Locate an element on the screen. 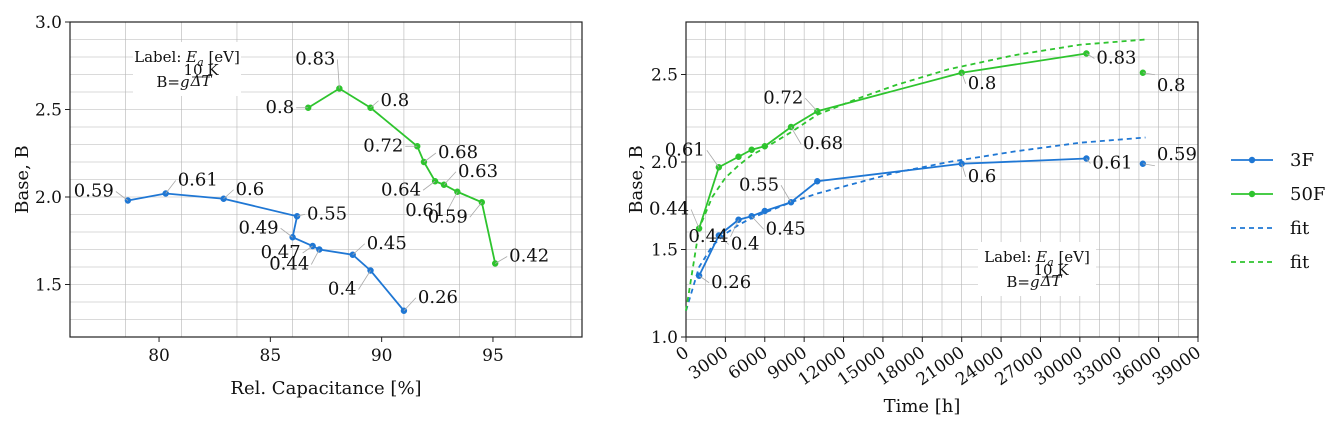  right-3f-point-label: 0.45 is located at coordinates (786, 228).